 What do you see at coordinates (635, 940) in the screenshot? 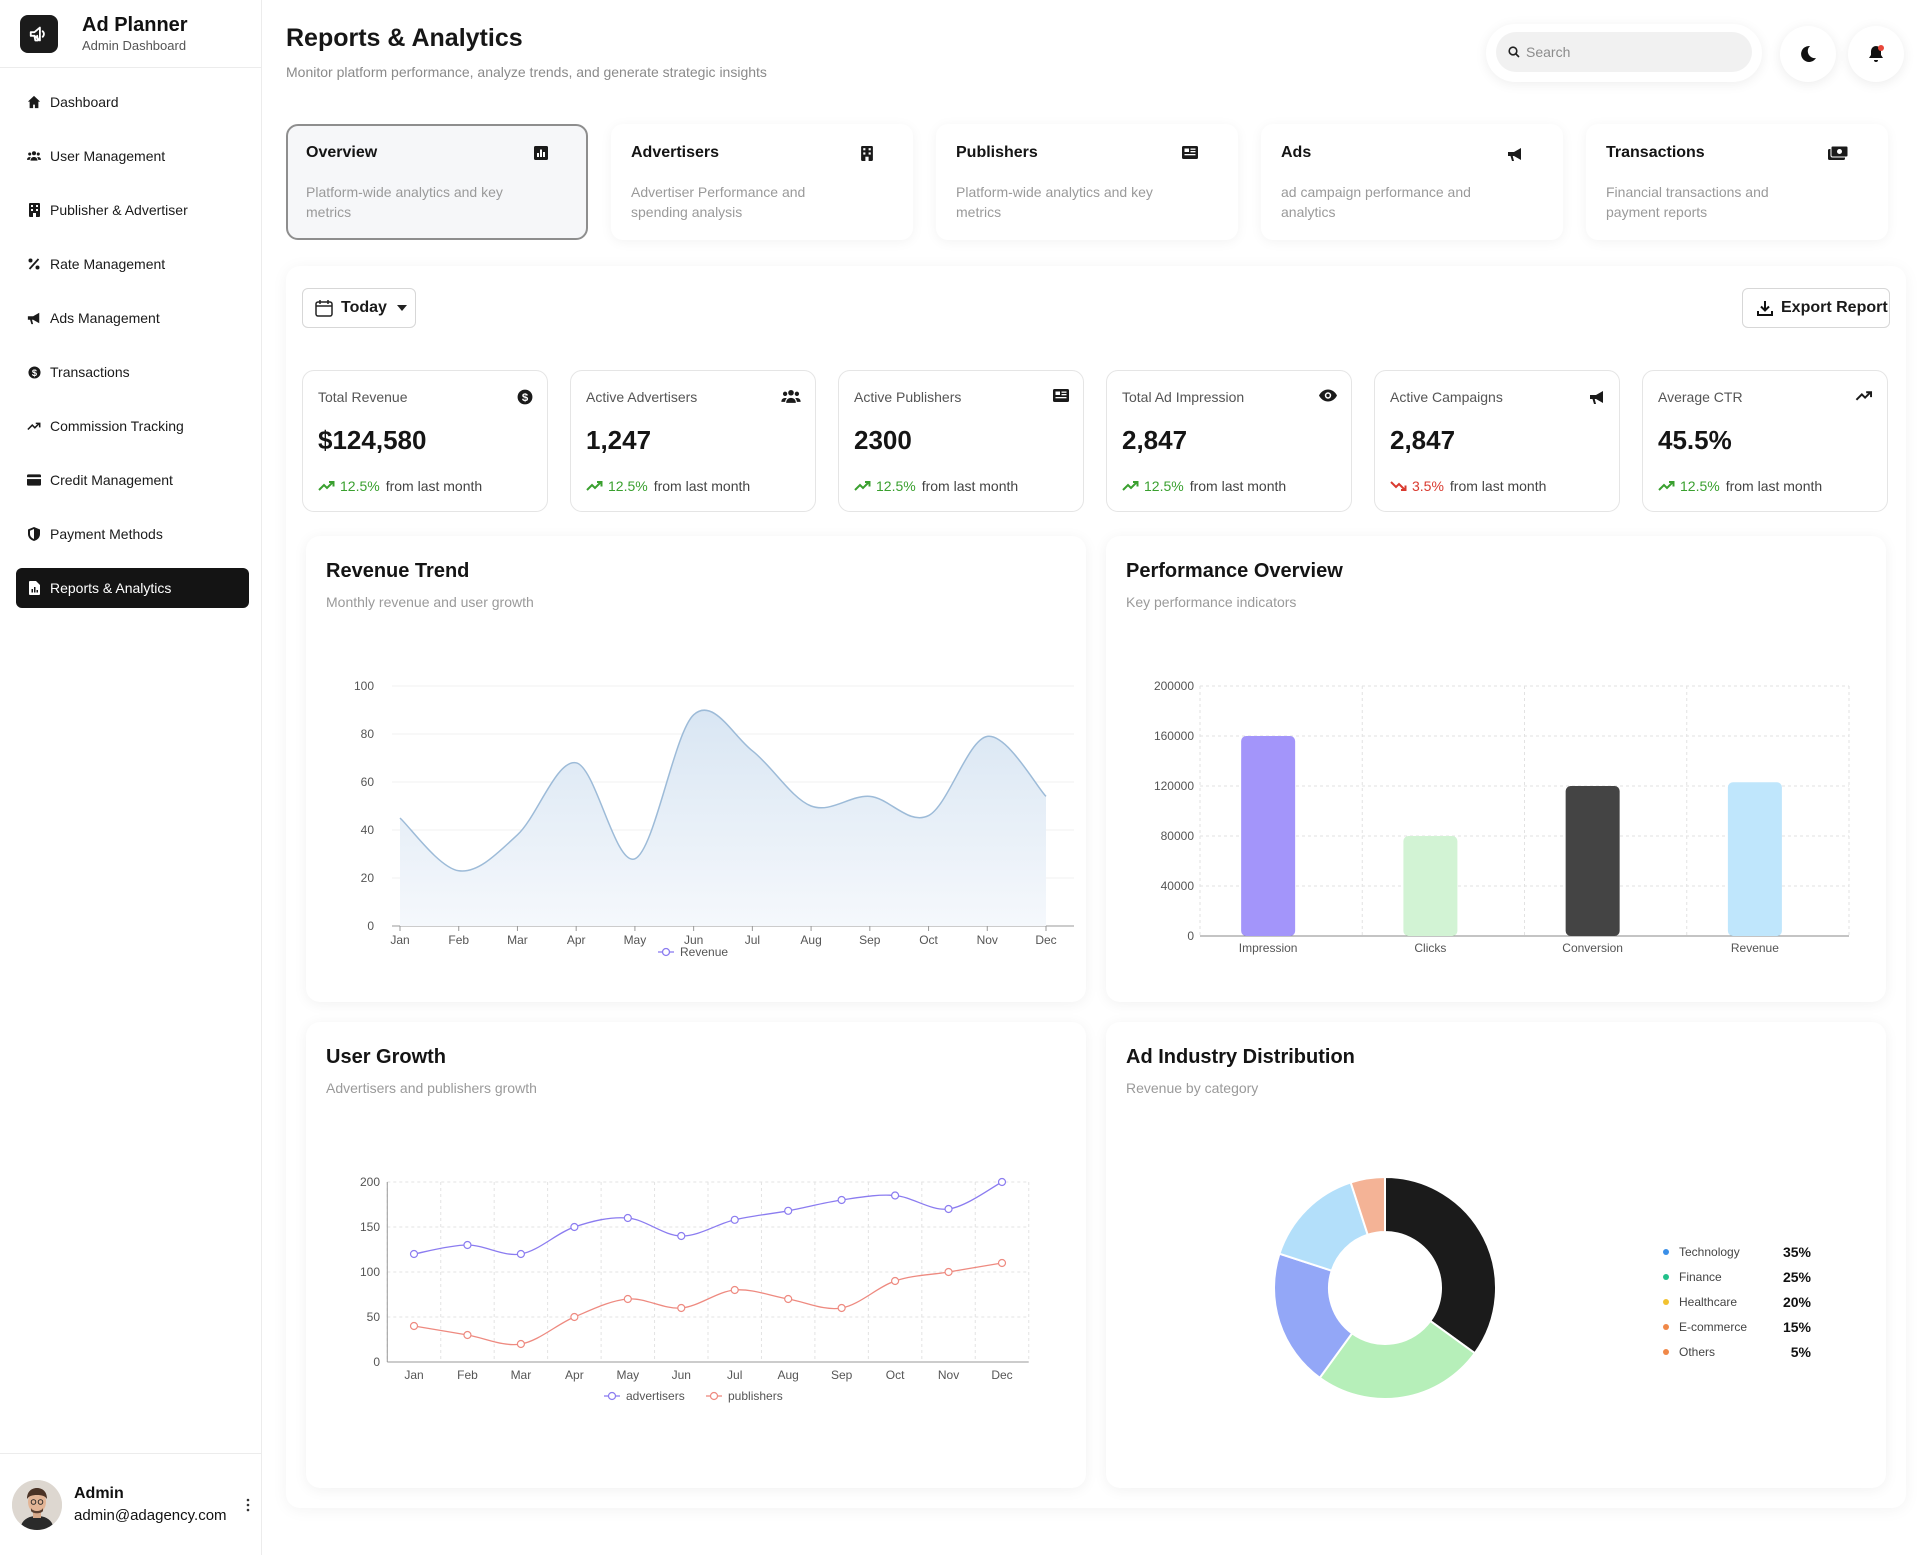
I see `x-tick-label: May` at bounding box center [635, 940].